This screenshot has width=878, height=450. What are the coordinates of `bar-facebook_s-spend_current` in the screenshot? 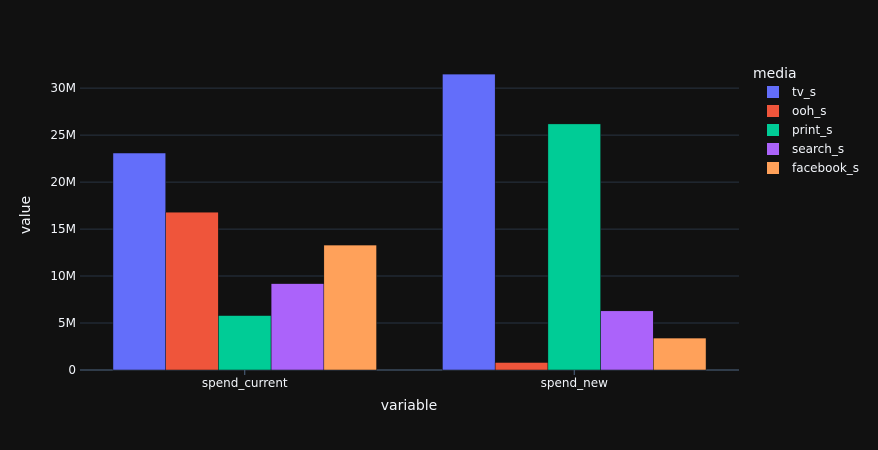 It's located at (350, 307).